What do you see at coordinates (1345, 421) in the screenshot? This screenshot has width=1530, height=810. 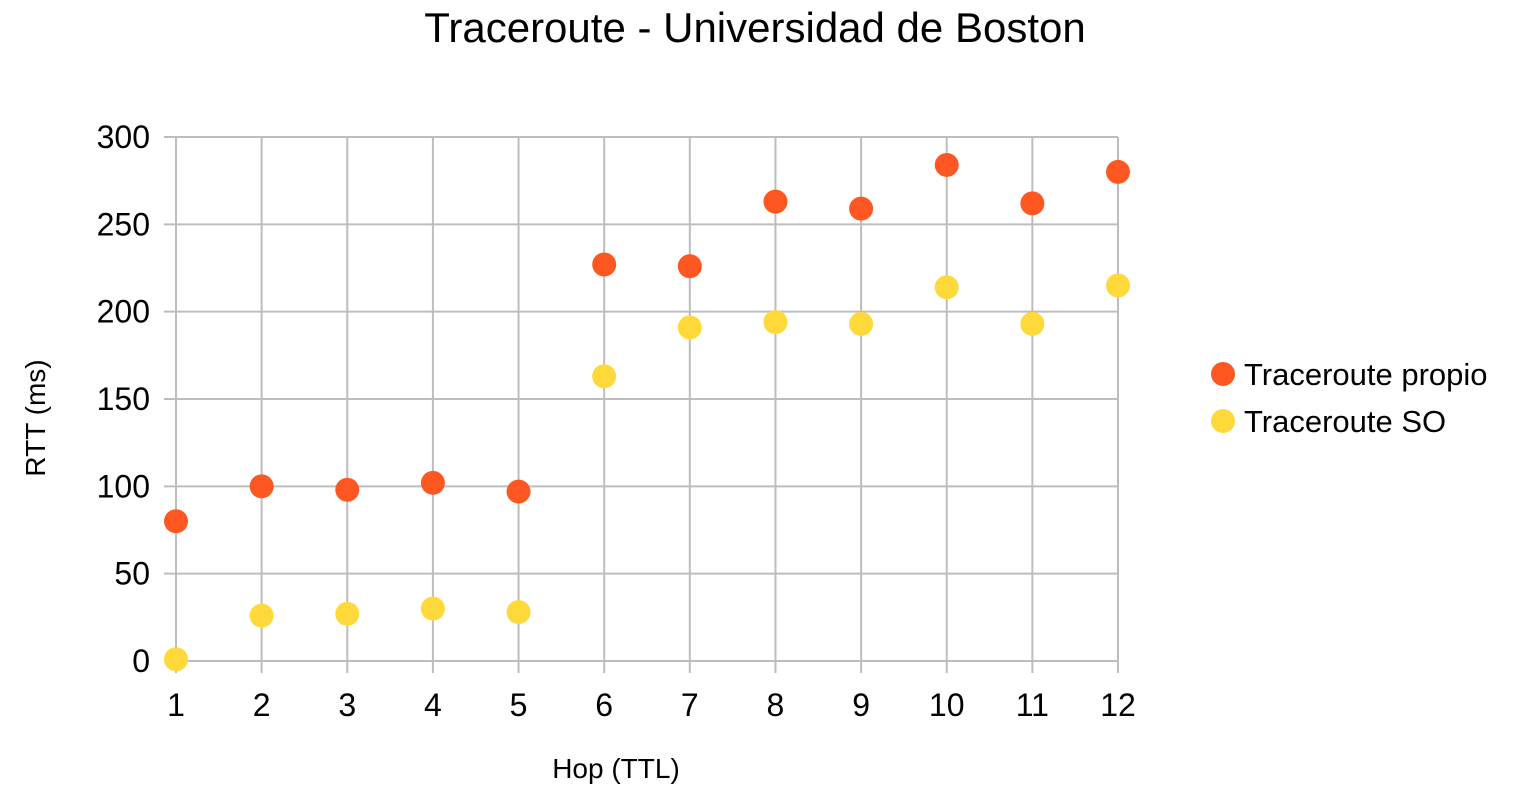 I see `legend-label: Traceroute SO` at bounding box center [1345, 421].